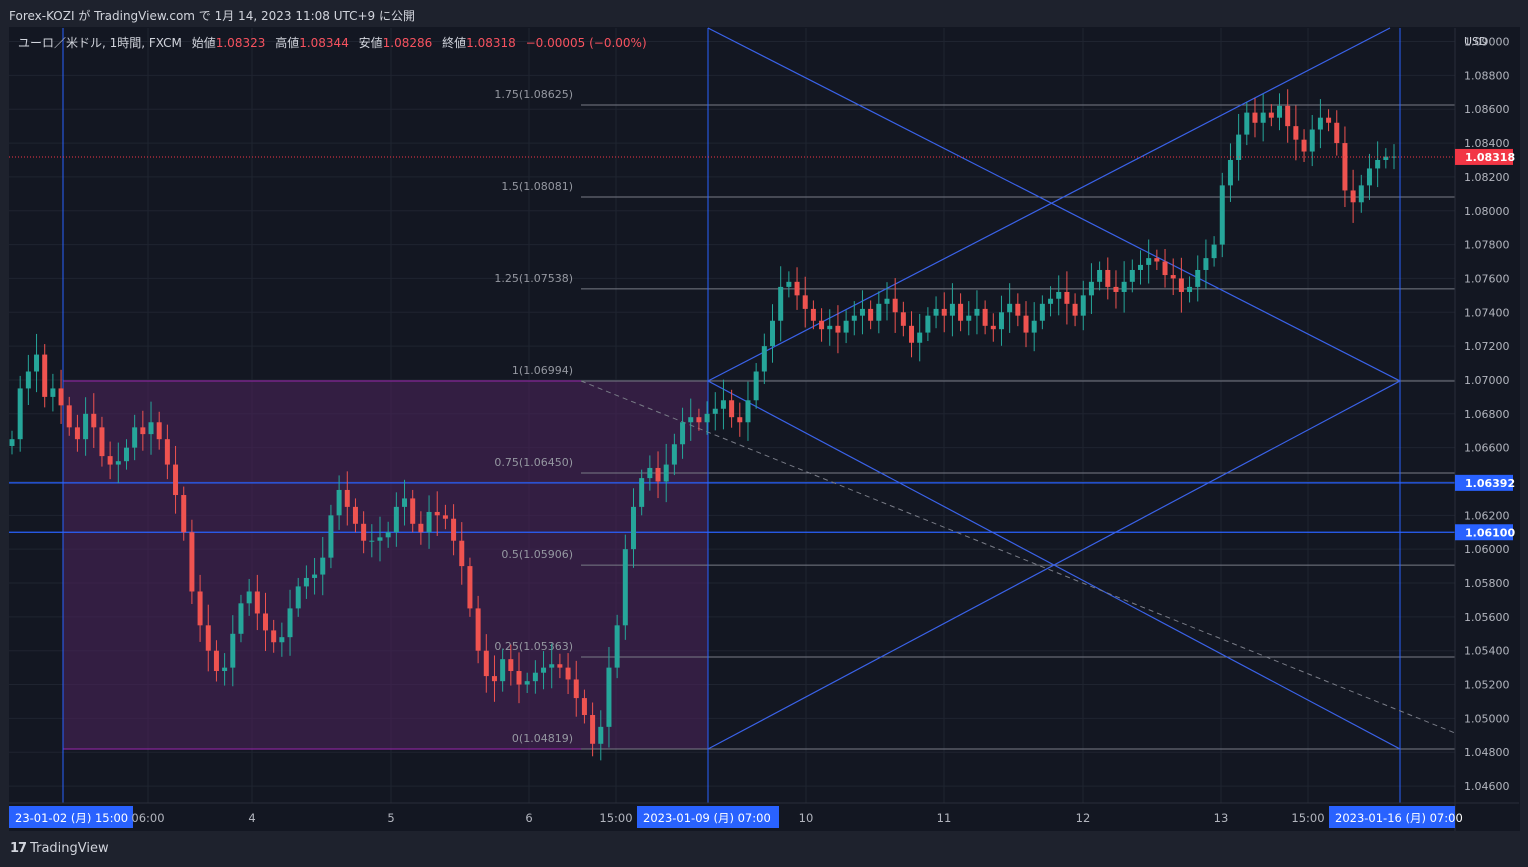  I want to click on high-label: 高値, so click(287, 43).